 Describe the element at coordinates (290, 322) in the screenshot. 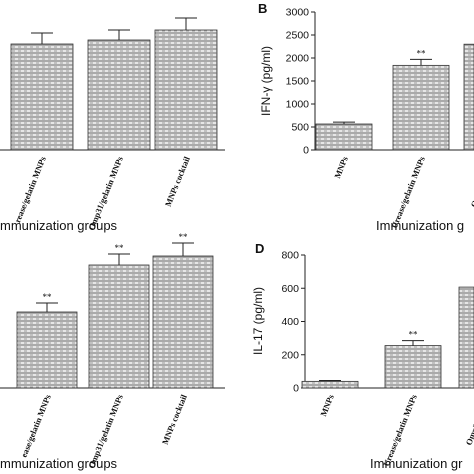

I see `y-tick-label: 400` at that location.